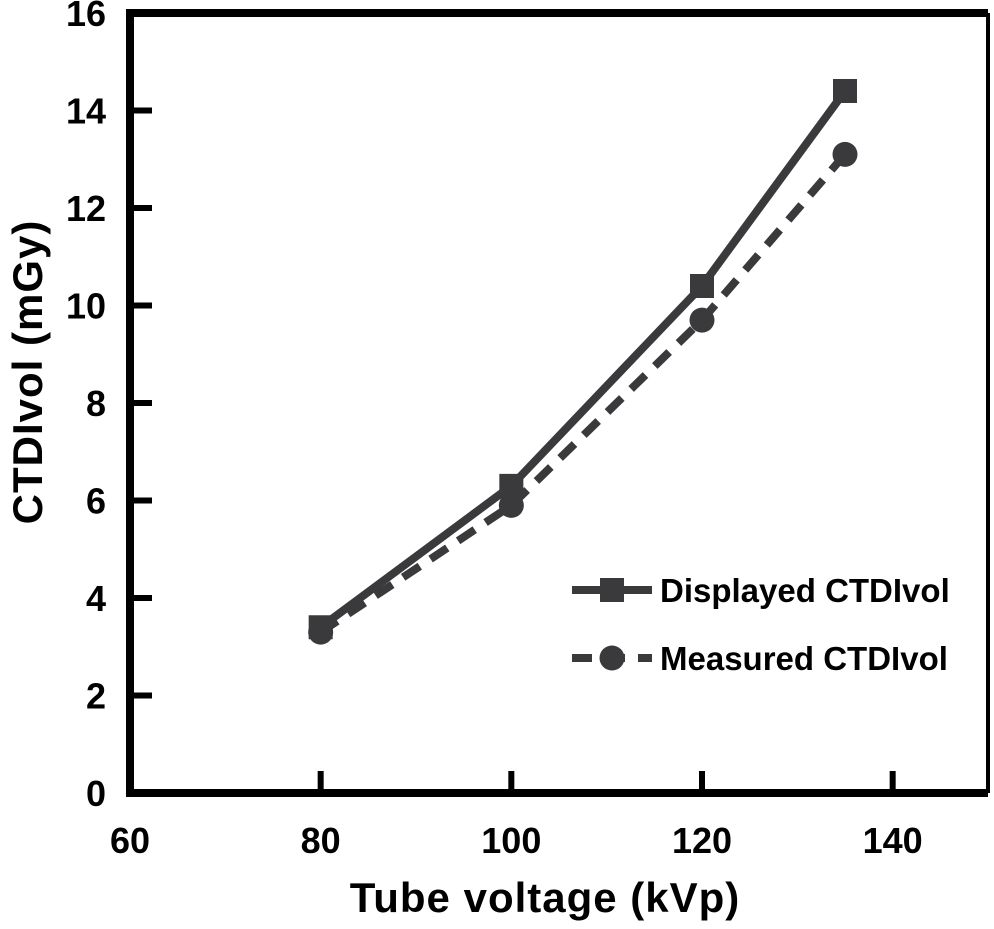  I want to click on y-tick-label: 8, so click(96, 403).